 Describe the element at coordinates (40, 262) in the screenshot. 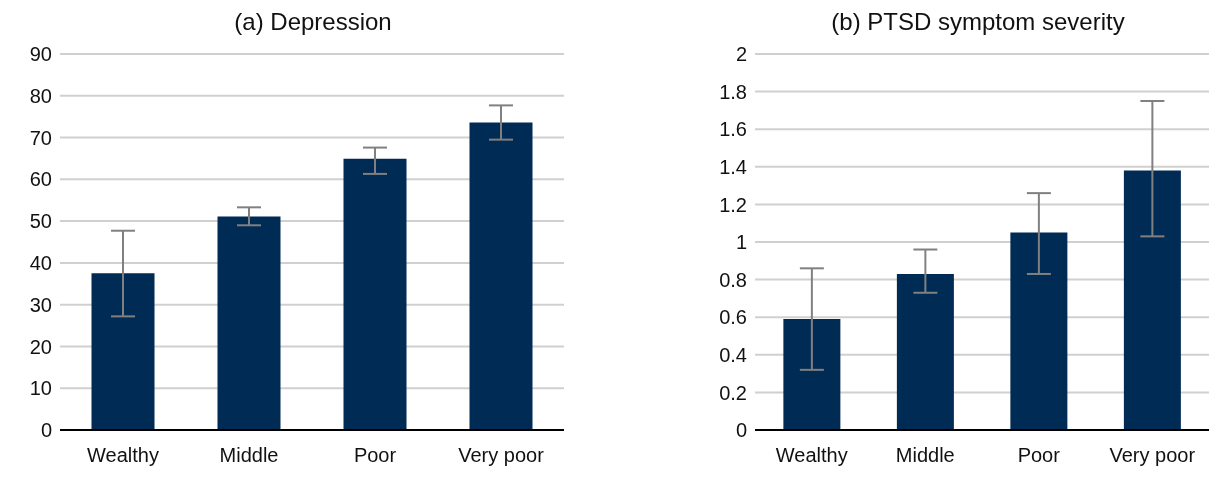

I see `y-tick-label: 40` at that location.